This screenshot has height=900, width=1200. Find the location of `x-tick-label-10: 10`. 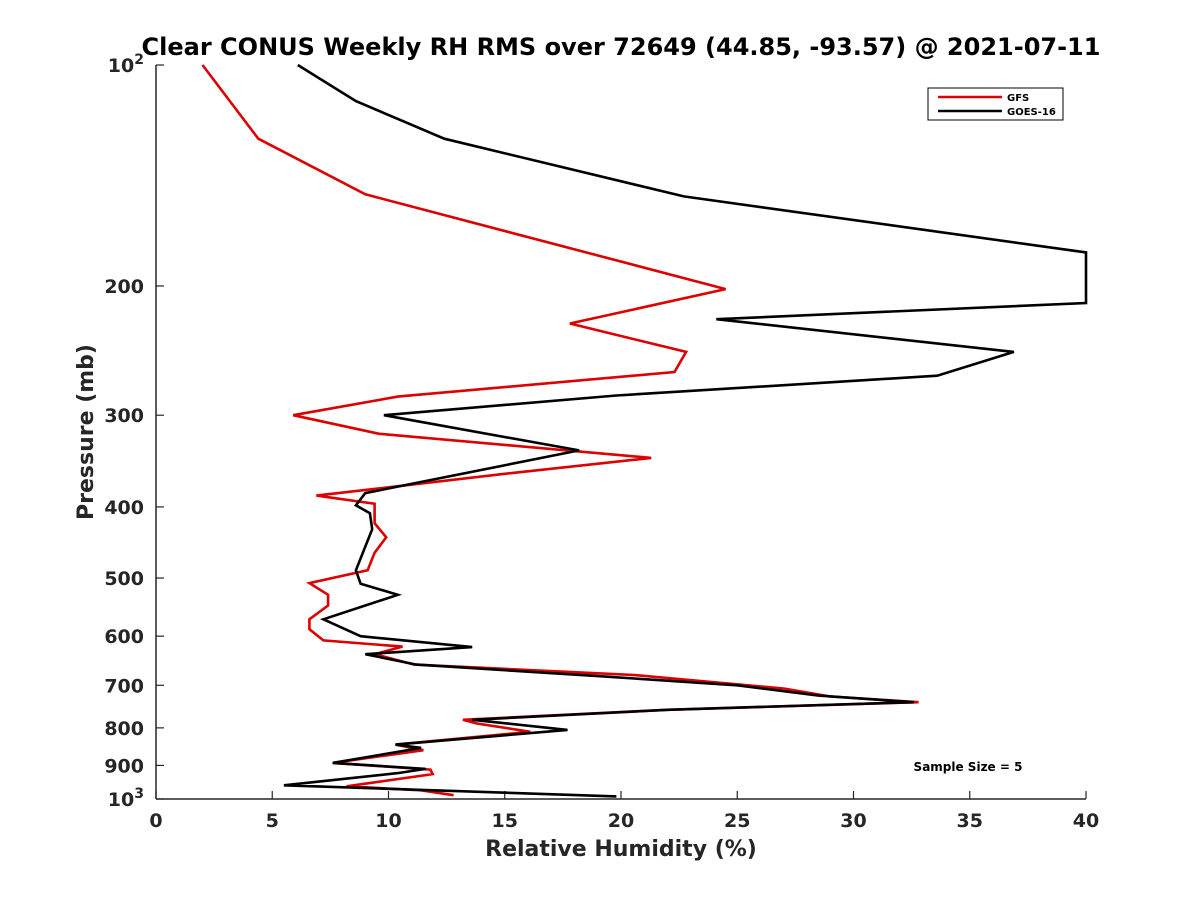

x-tick-label-10: 10 is located at coordinates (388, 821).